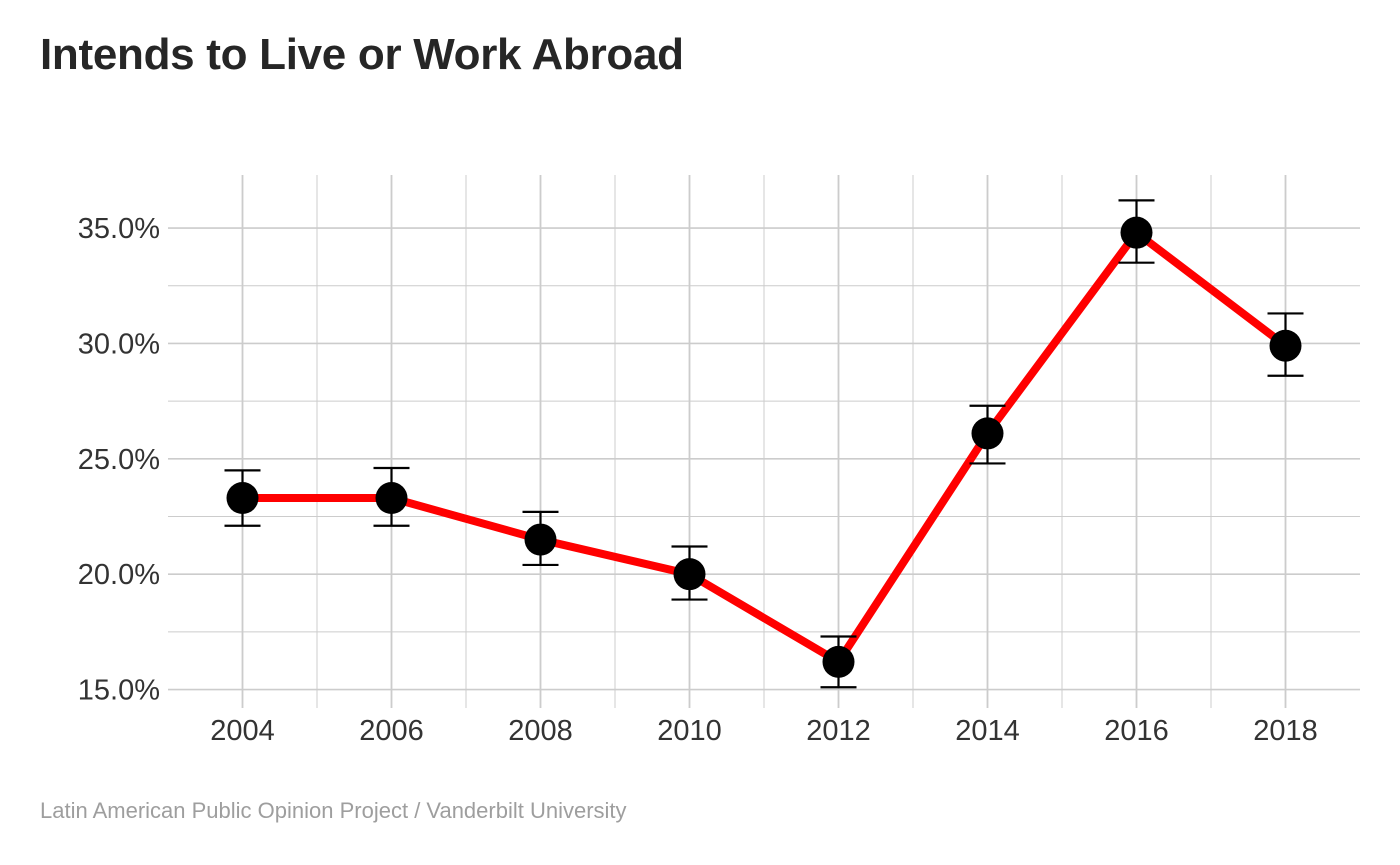  I want to click on y-tick-label: 15.0%, so click(119, 691).